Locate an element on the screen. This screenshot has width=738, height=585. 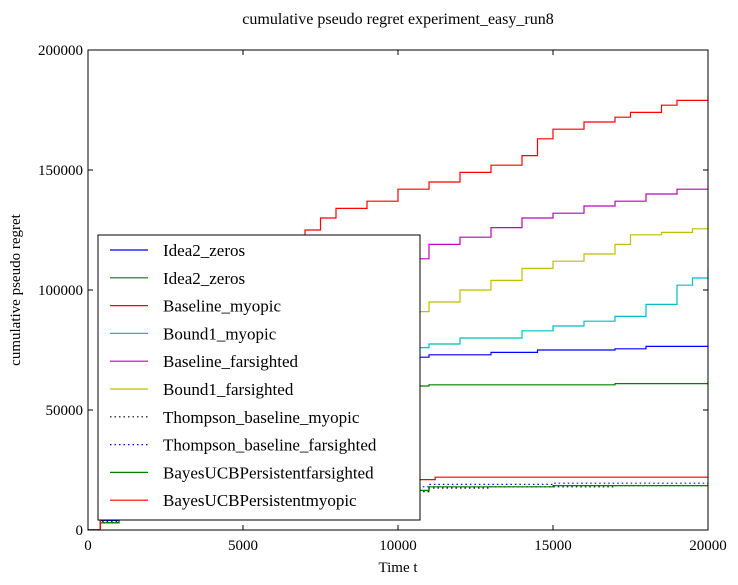
legend-label: Thompson_baseline_farsighted is located at coordinates (270, 445).